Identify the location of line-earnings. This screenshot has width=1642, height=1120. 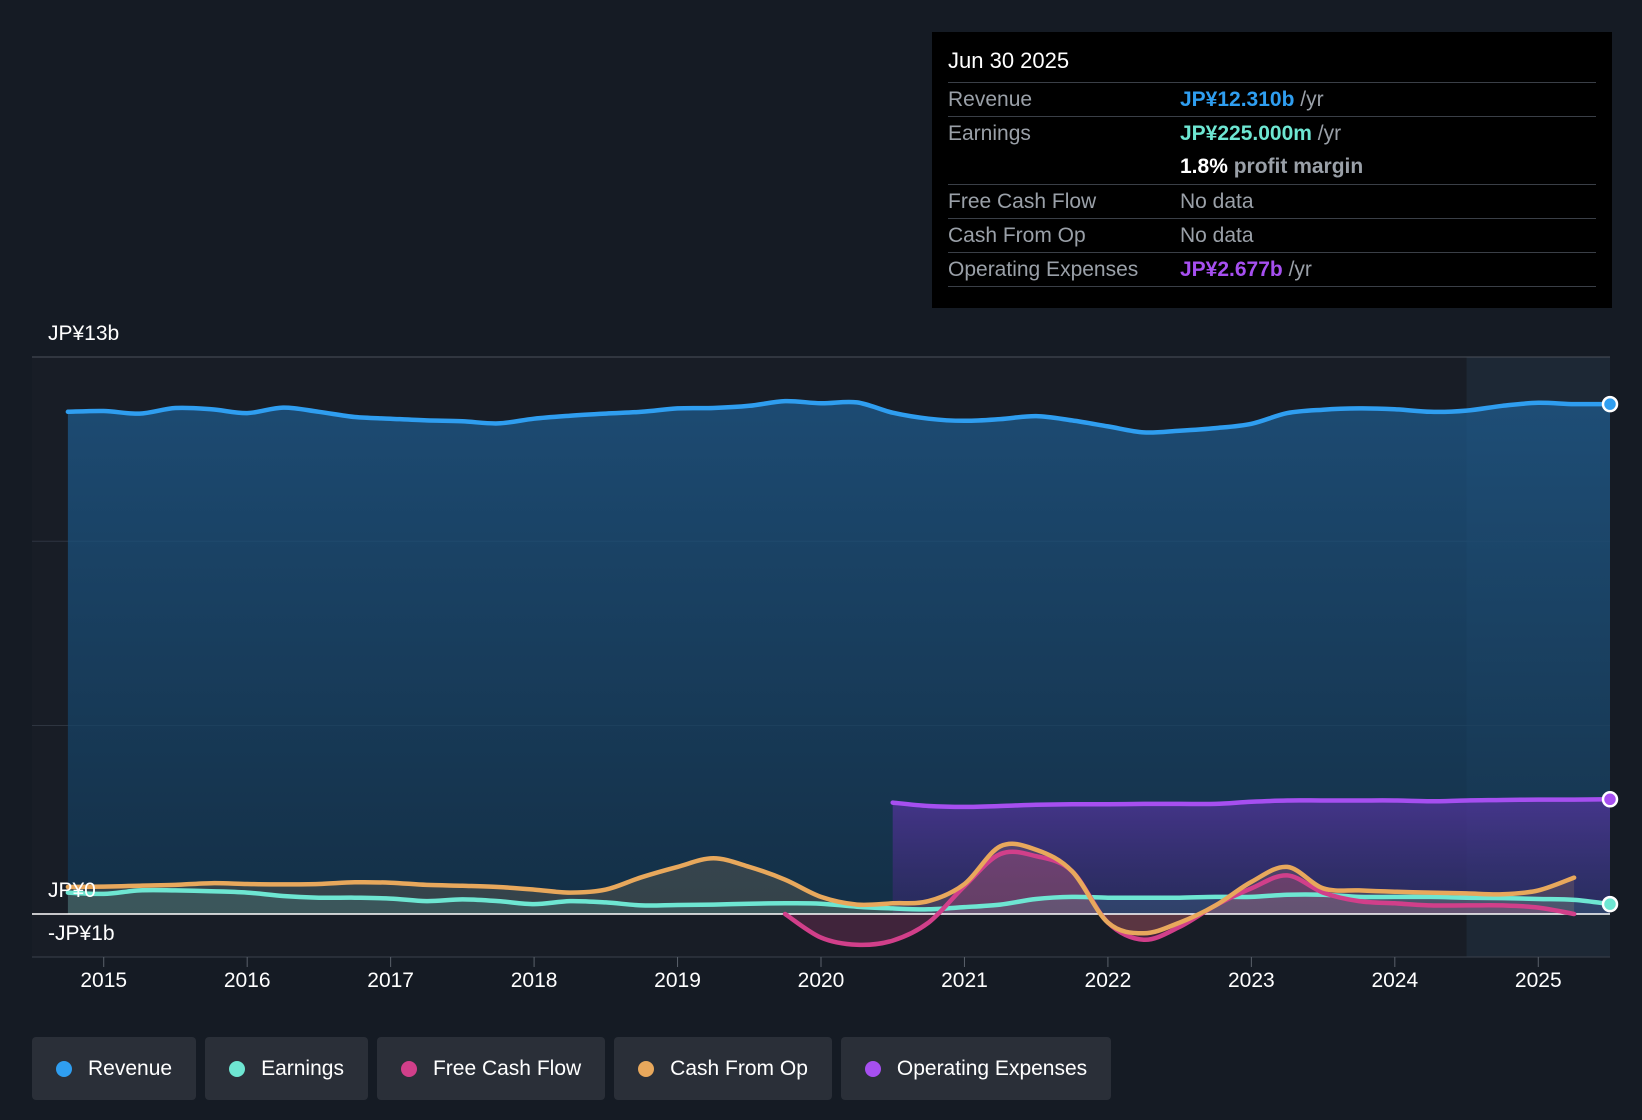
(839, 899).